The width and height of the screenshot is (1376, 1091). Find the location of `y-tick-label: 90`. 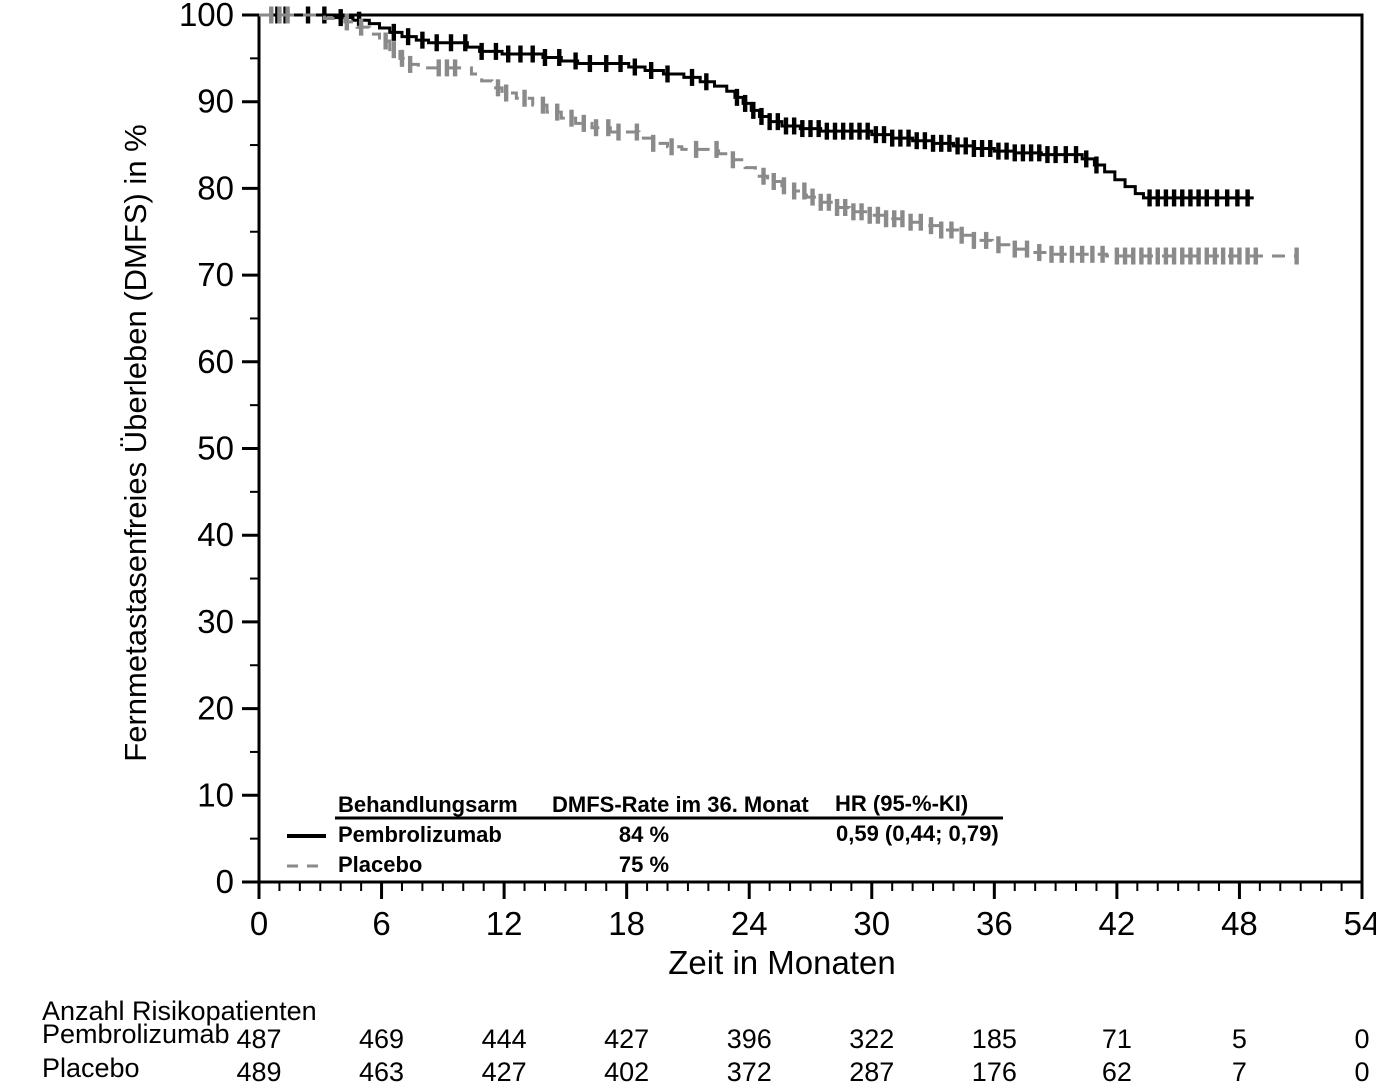

y-tick-label: 90 is located at coordinates (215, 101).